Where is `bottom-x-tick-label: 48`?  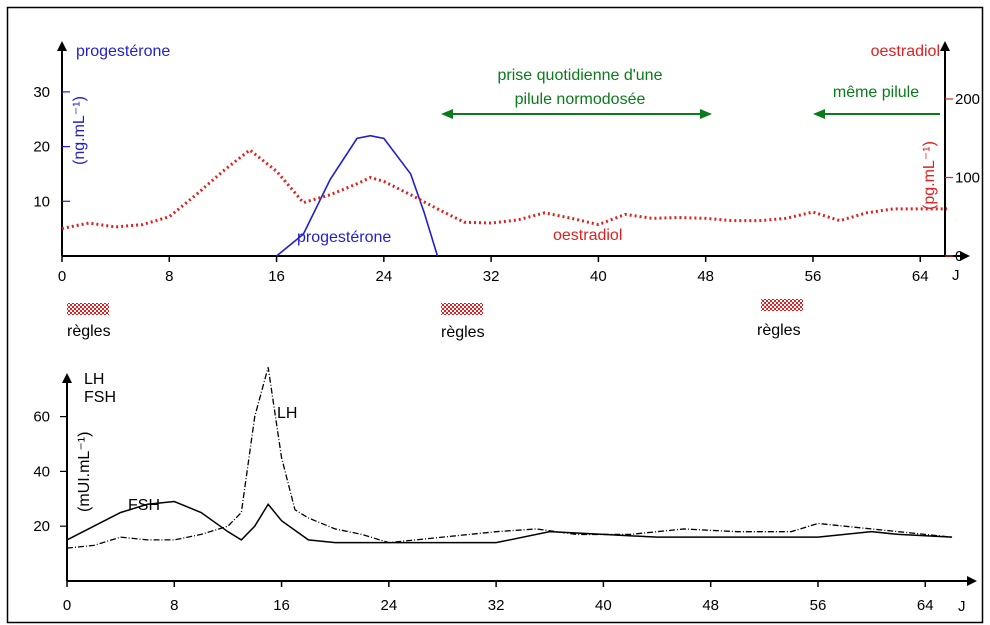
bottom-x-tick-label: 48 is located at coordinates (710, 605).